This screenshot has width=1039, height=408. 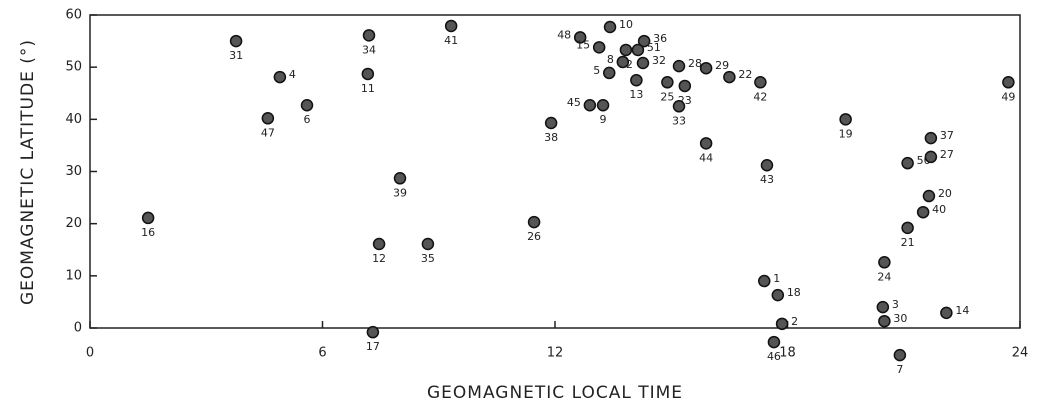 What do you see at coordinates (626, 24) in the screenshot?
I see `point-label: 10` at bounding box center [626, 24].